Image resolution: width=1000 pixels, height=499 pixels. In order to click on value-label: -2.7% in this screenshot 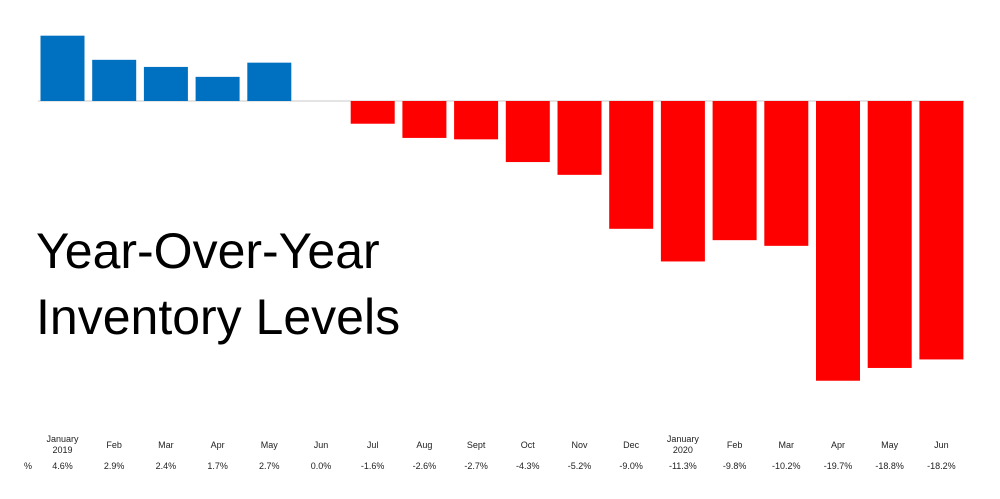, I will do `click(476, 466)`.